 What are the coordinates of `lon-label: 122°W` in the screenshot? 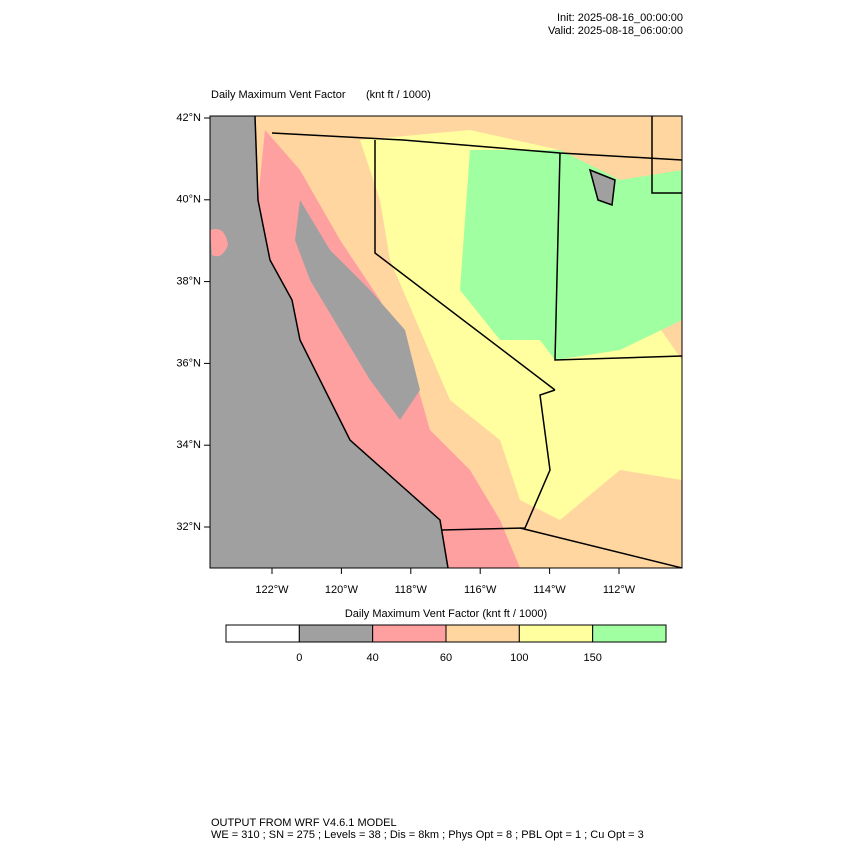 It's located at (272, 590).